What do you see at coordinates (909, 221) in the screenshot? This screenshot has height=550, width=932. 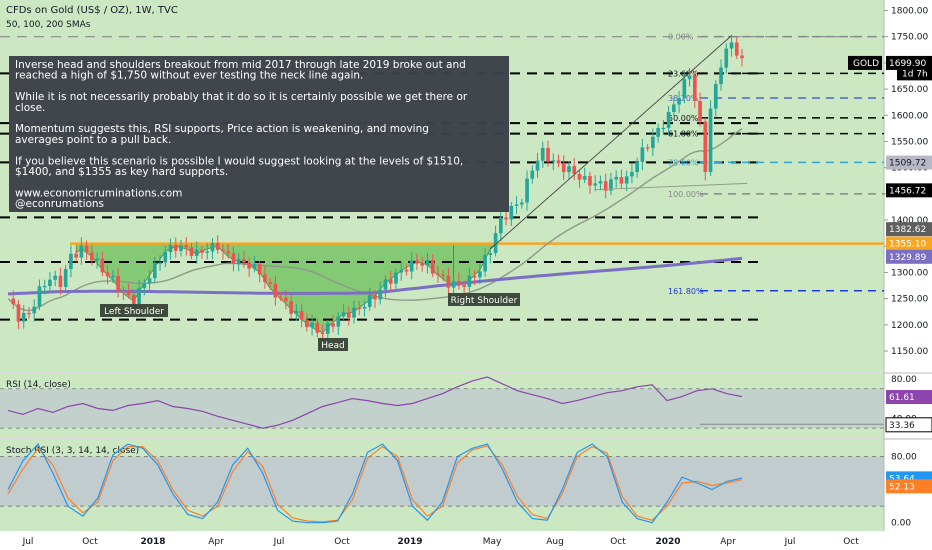 I see `price-tick-label: 1400.00` at bounding box center [909, 221].